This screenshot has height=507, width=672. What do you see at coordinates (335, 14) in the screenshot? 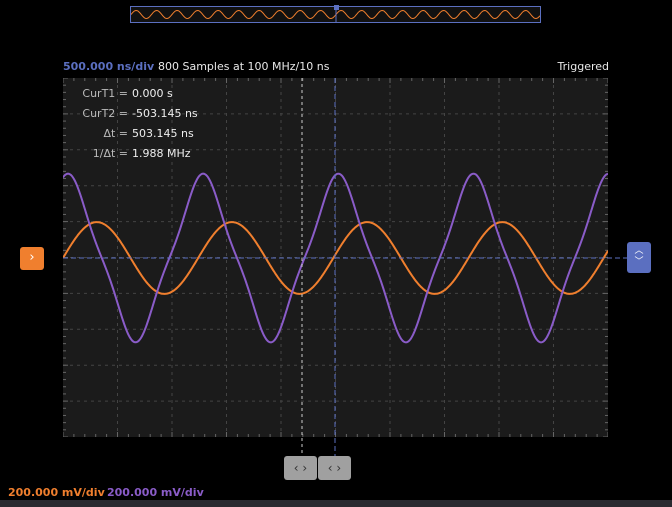
I see `overview-strip` at bounding box center [335, 14].